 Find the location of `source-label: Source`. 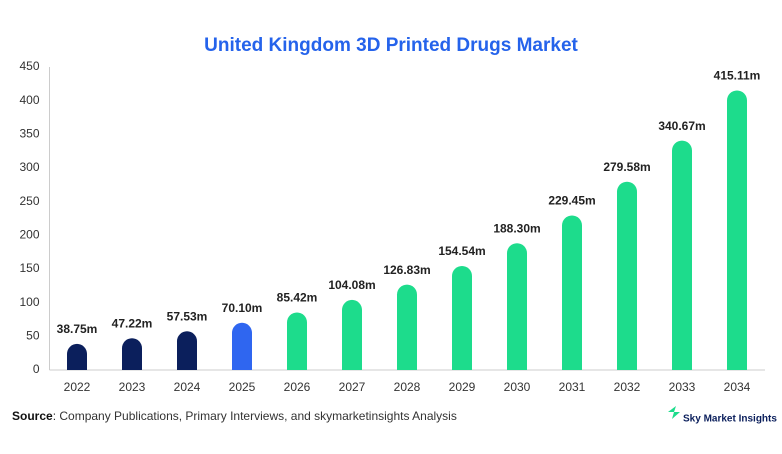

source-label: Source is located at coordinates (32, 416).